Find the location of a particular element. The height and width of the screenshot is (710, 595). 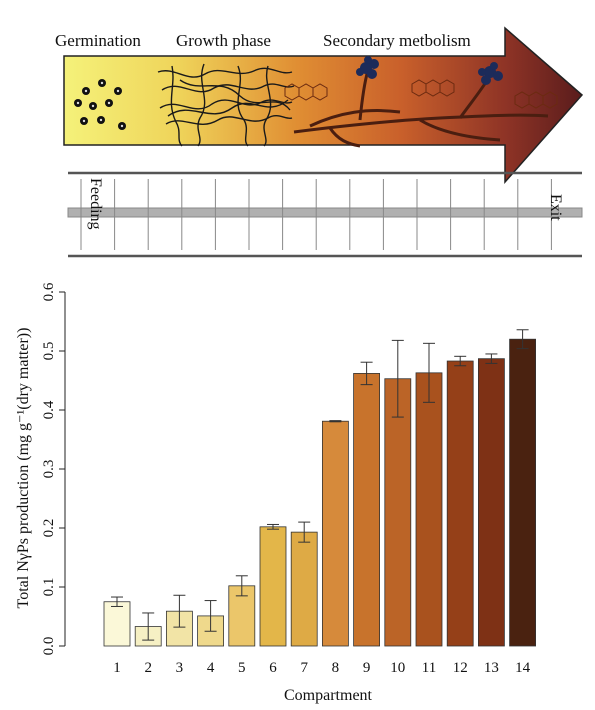

phase-secondary-label: Secondary metbolism is located at coordinates (397, 40).